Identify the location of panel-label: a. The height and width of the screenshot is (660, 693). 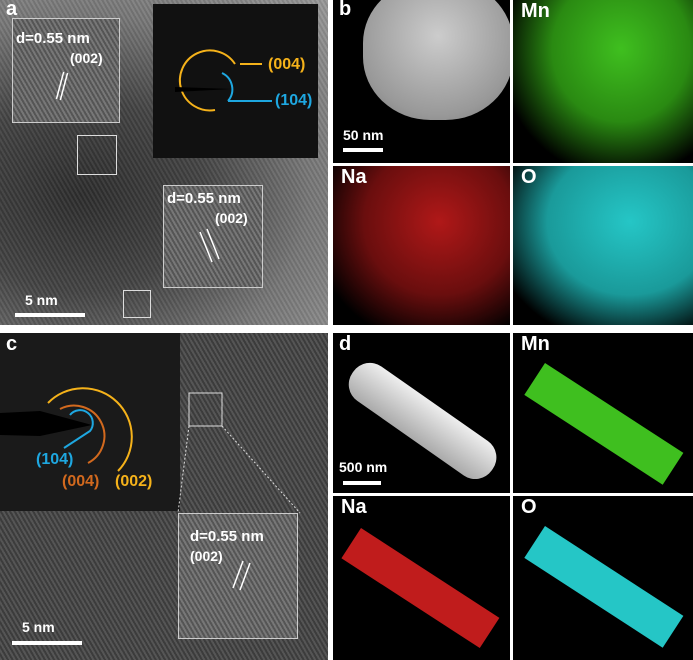
(12, 10).